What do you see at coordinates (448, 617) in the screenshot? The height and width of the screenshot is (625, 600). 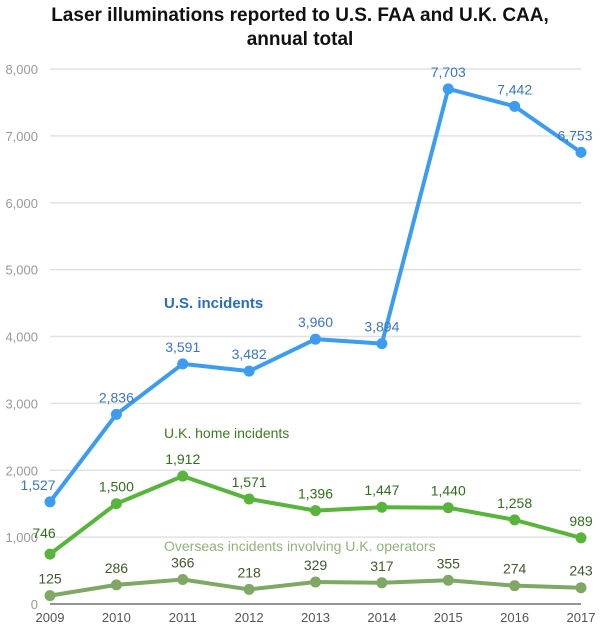 I see `x-tick-label: 2015` at bounding box center [448, 617].